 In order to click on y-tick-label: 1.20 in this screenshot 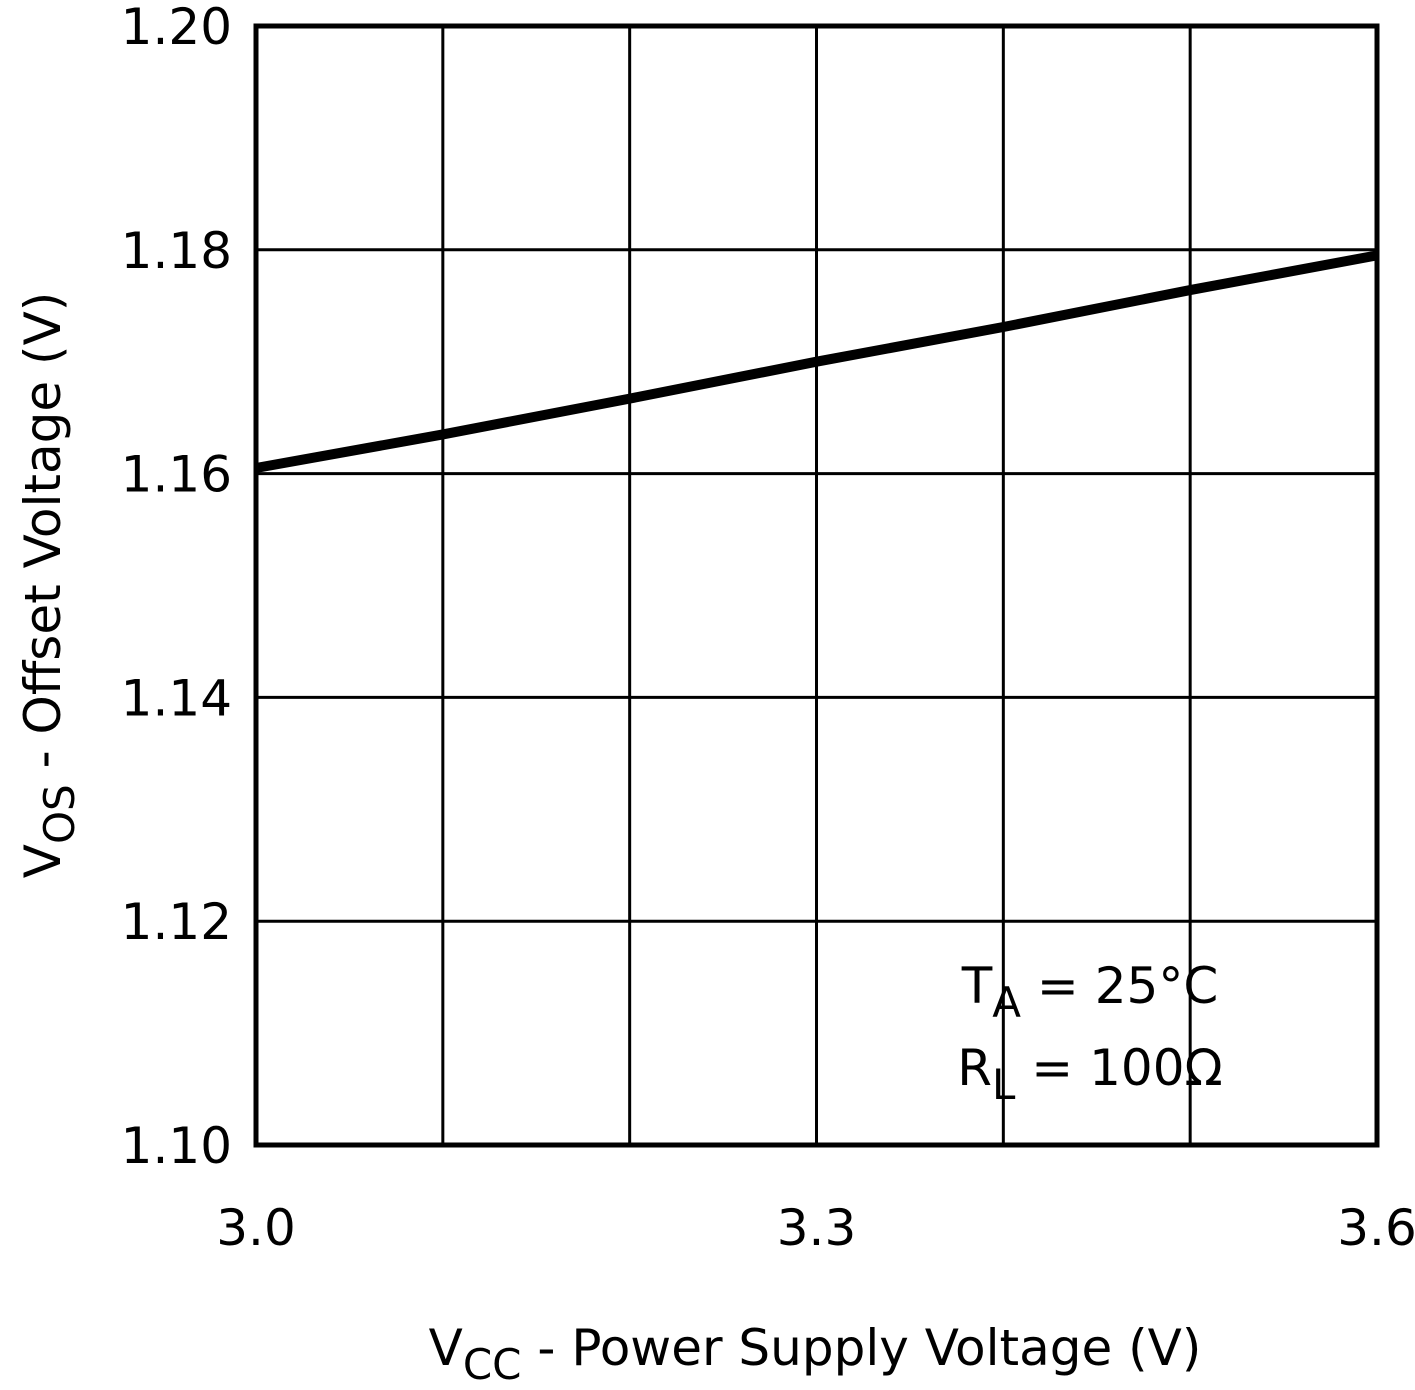, I will do `click(176, 28)`.